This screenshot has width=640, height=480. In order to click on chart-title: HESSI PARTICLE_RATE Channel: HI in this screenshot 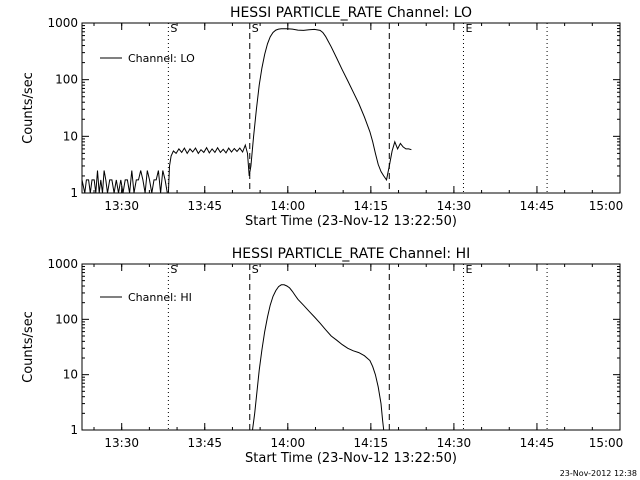, I will do `click(351, 254)`.